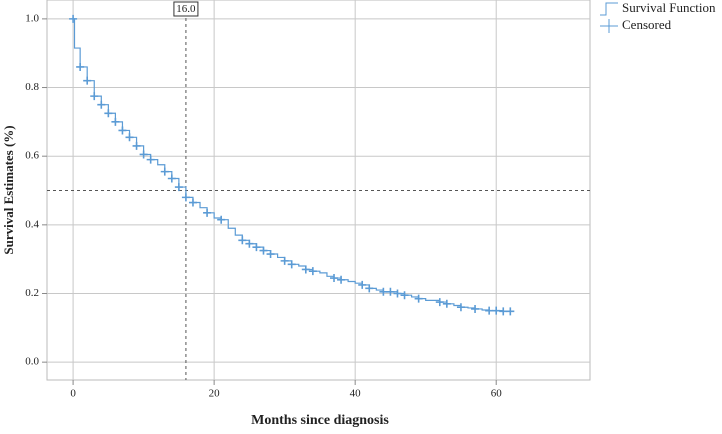 The width and height of the screenshot is (722, 434). I want to click on y-tick-label: 0.4, so click(32, 224).